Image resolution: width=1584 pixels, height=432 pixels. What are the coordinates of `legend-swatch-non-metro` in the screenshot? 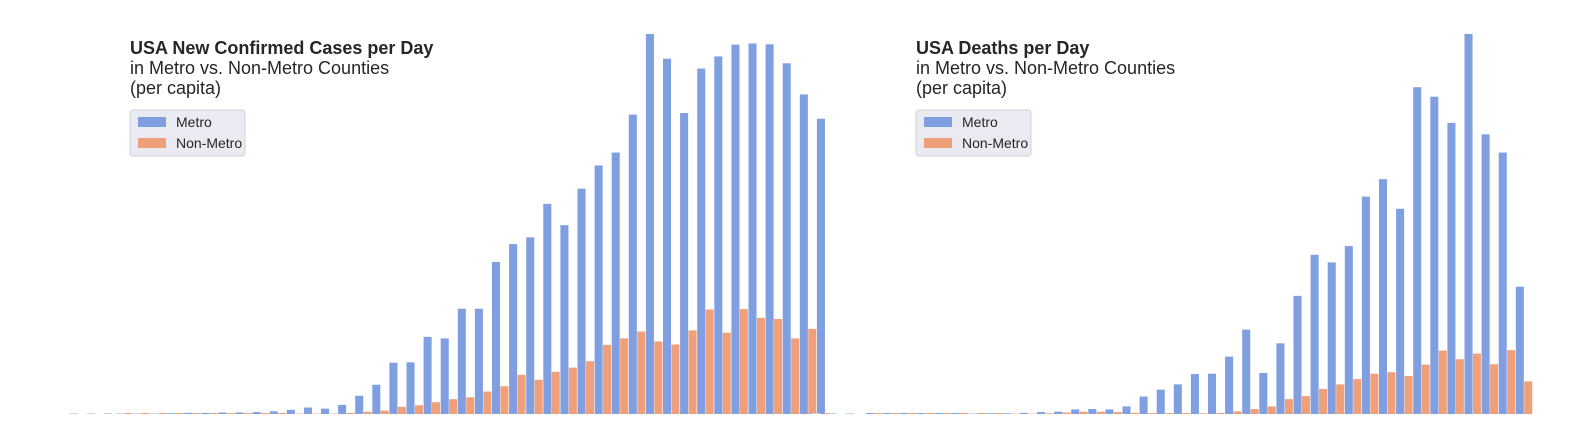 It's located at (938, 143).